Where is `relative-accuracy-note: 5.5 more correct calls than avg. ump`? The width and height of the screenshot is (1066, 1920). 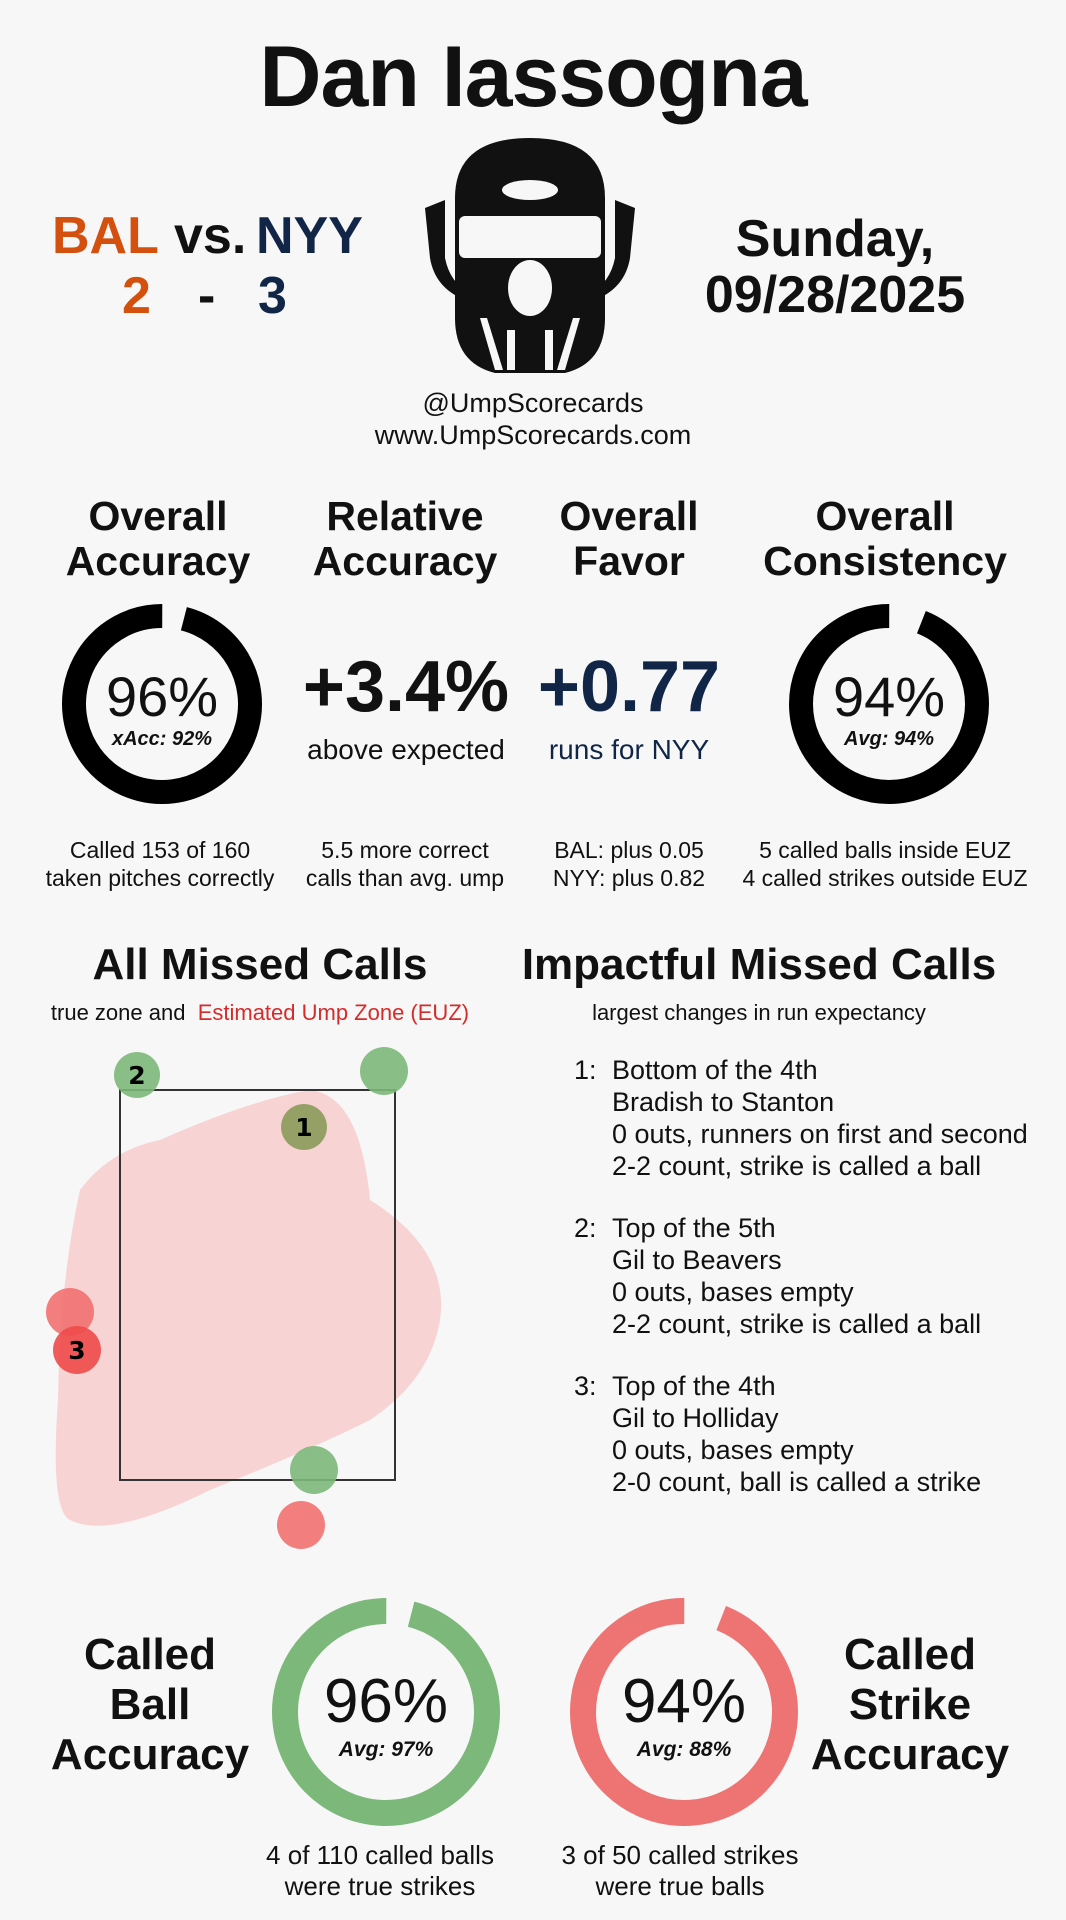
relative-accuracy-note: 5.5 more correct calls than avg. ump is located at coordinates (405, 864).